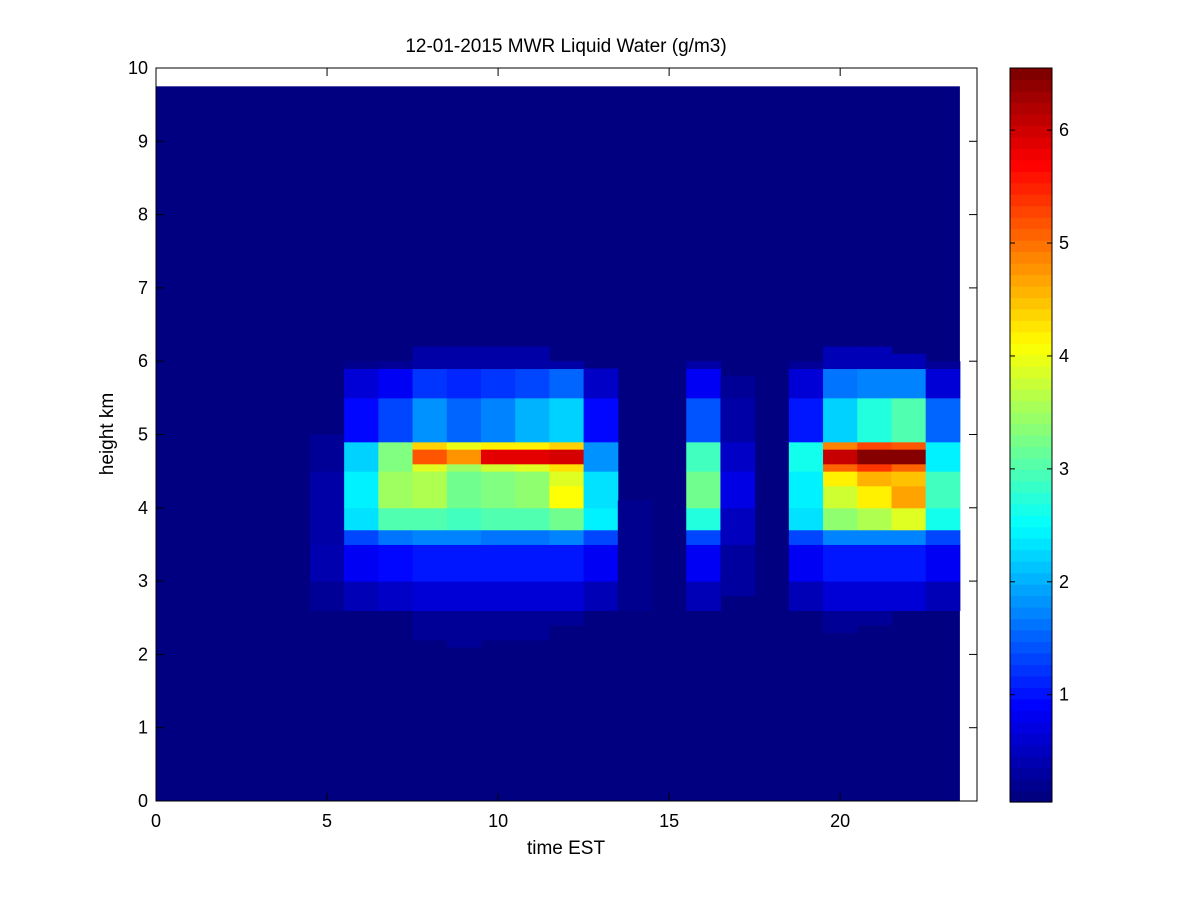  Describe the element at coordinates (143, 141) in the screenshot. I see `y-tick-label: 9` at that location.